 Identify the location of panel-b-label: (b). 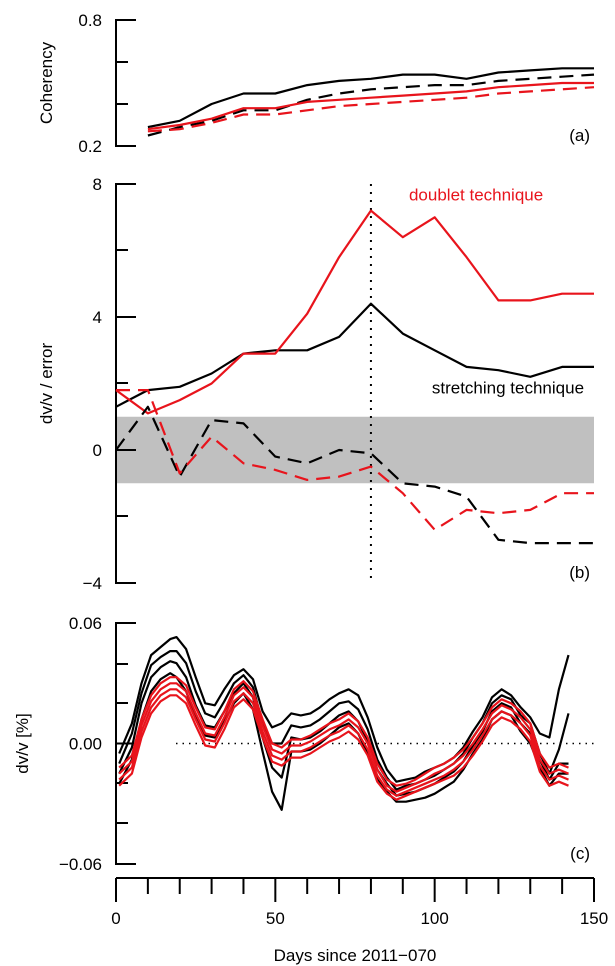
(579, 572).